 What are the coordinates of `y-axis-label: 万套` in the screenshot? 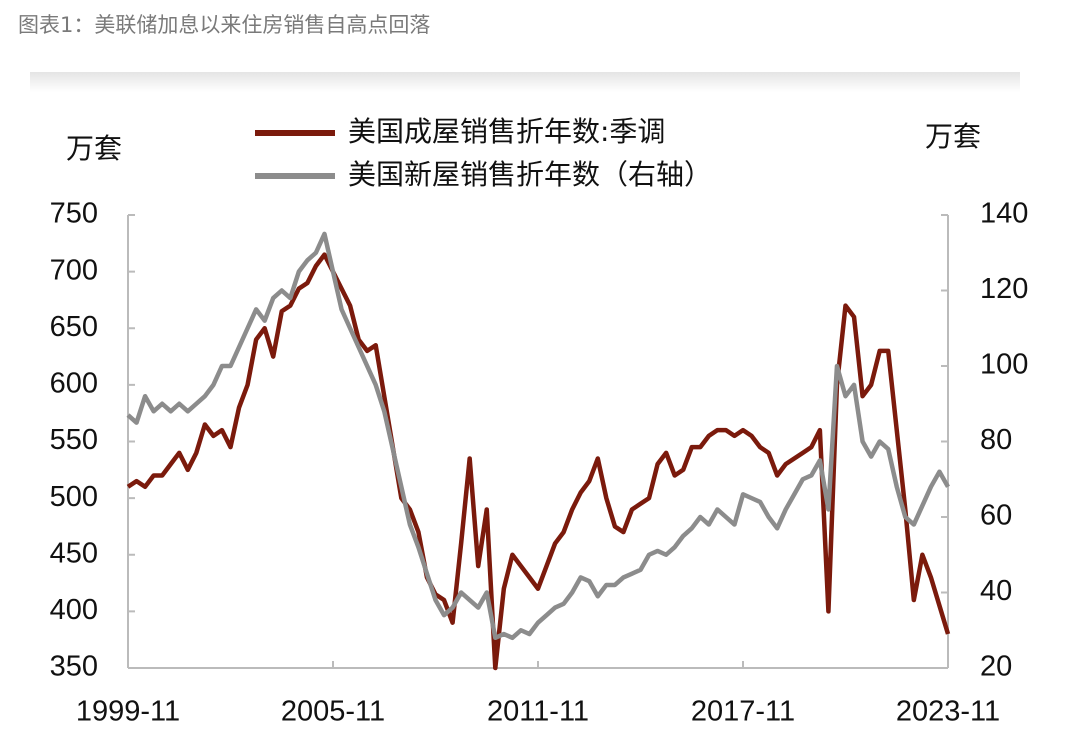 It's located at (94, 148).